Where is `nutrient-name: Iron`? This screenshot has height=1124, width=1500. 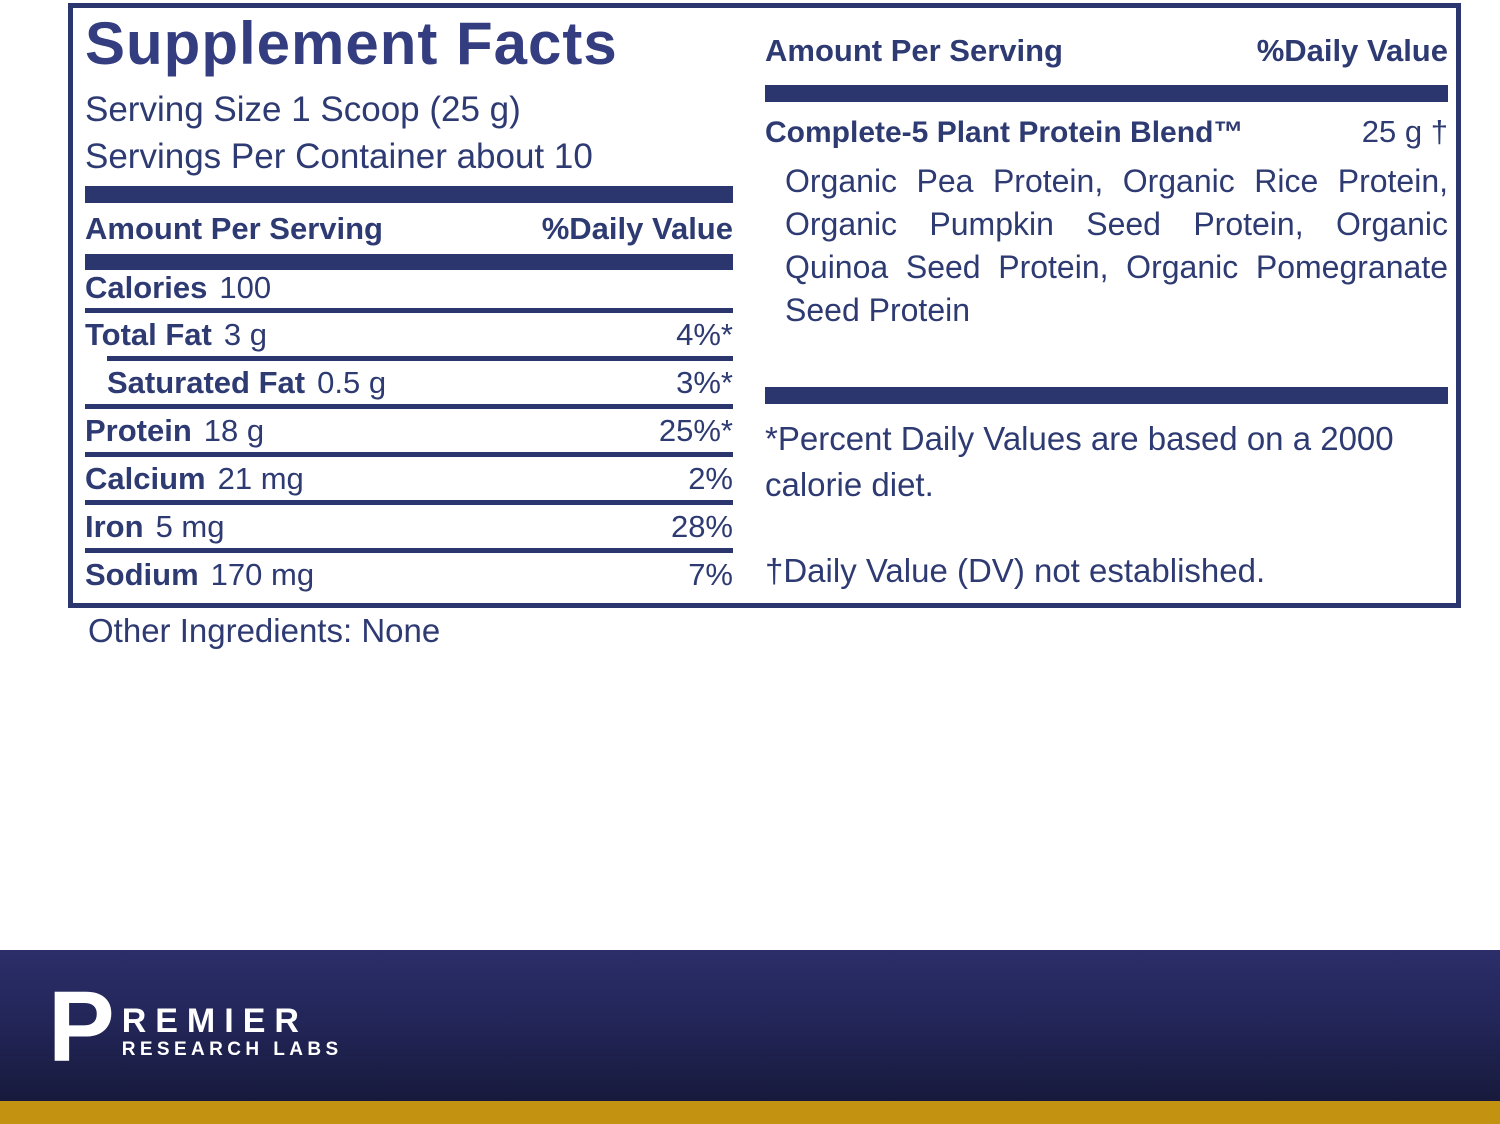
nutrient-name: Iron is located at coordinates (114, 526).